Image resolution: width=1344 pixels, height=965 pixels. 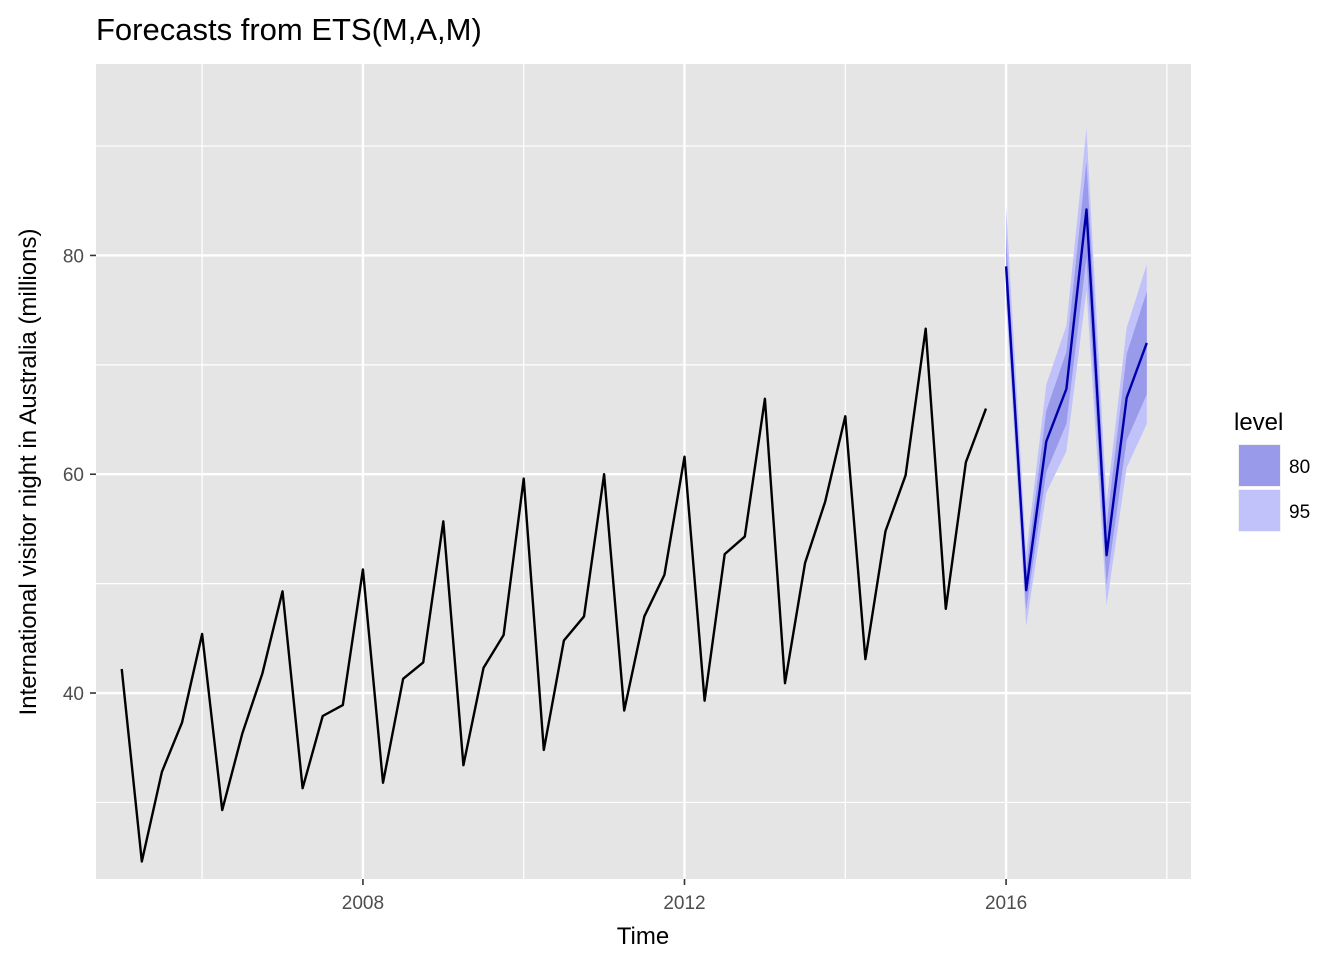 What do you see at coordinates (1258, 422) in the screenshot?
I see `legend-title: level` at bounding box center [1258, 422].